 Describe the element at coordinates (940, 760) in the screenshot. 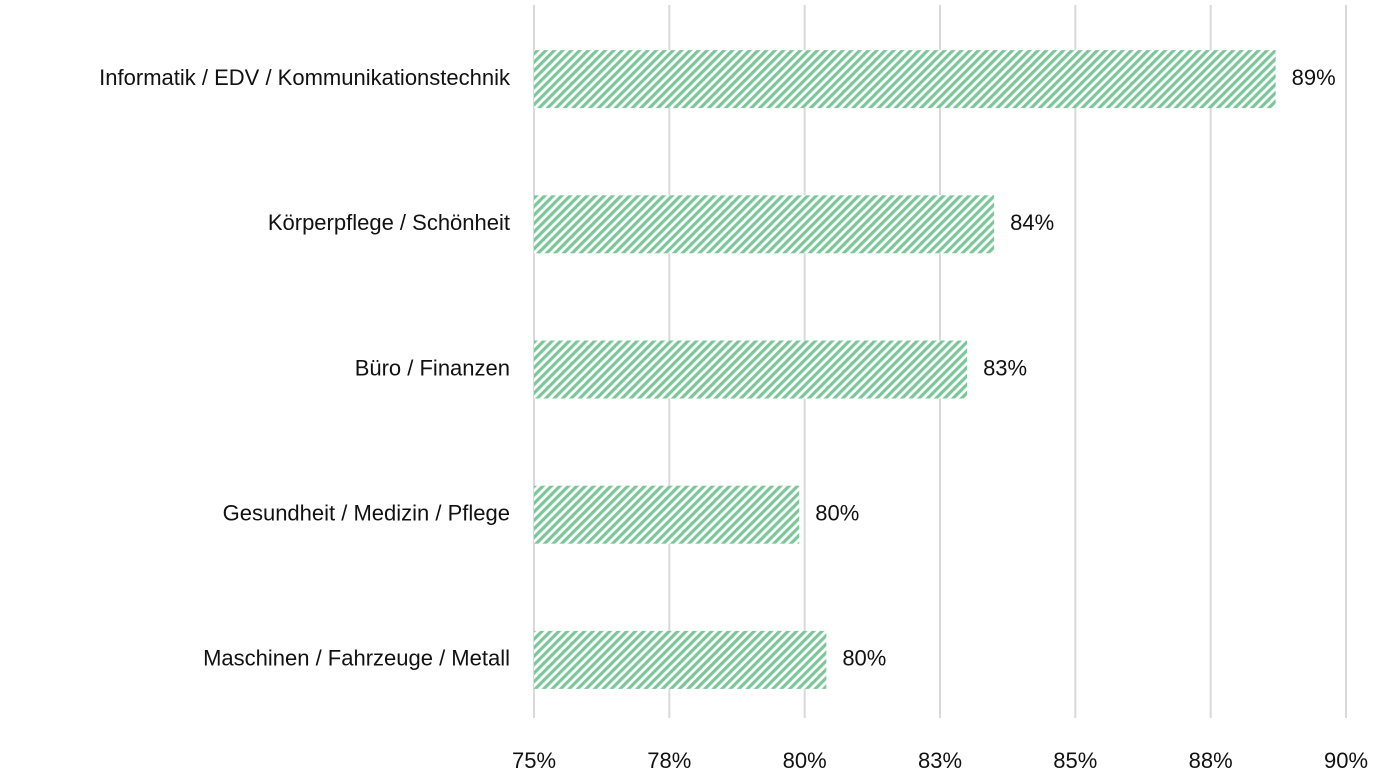

I see `x-tick-label: 83%` at that location.